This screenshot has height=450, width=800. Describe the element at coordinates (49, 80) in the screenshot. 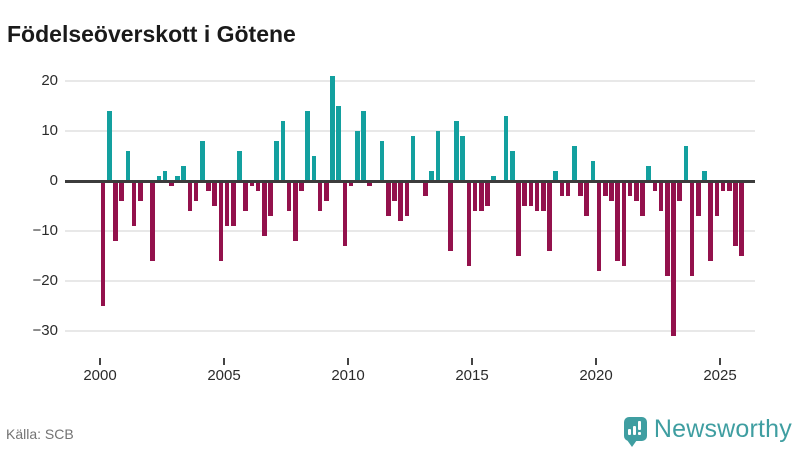

I see `y-axis-label: 20` at that location.